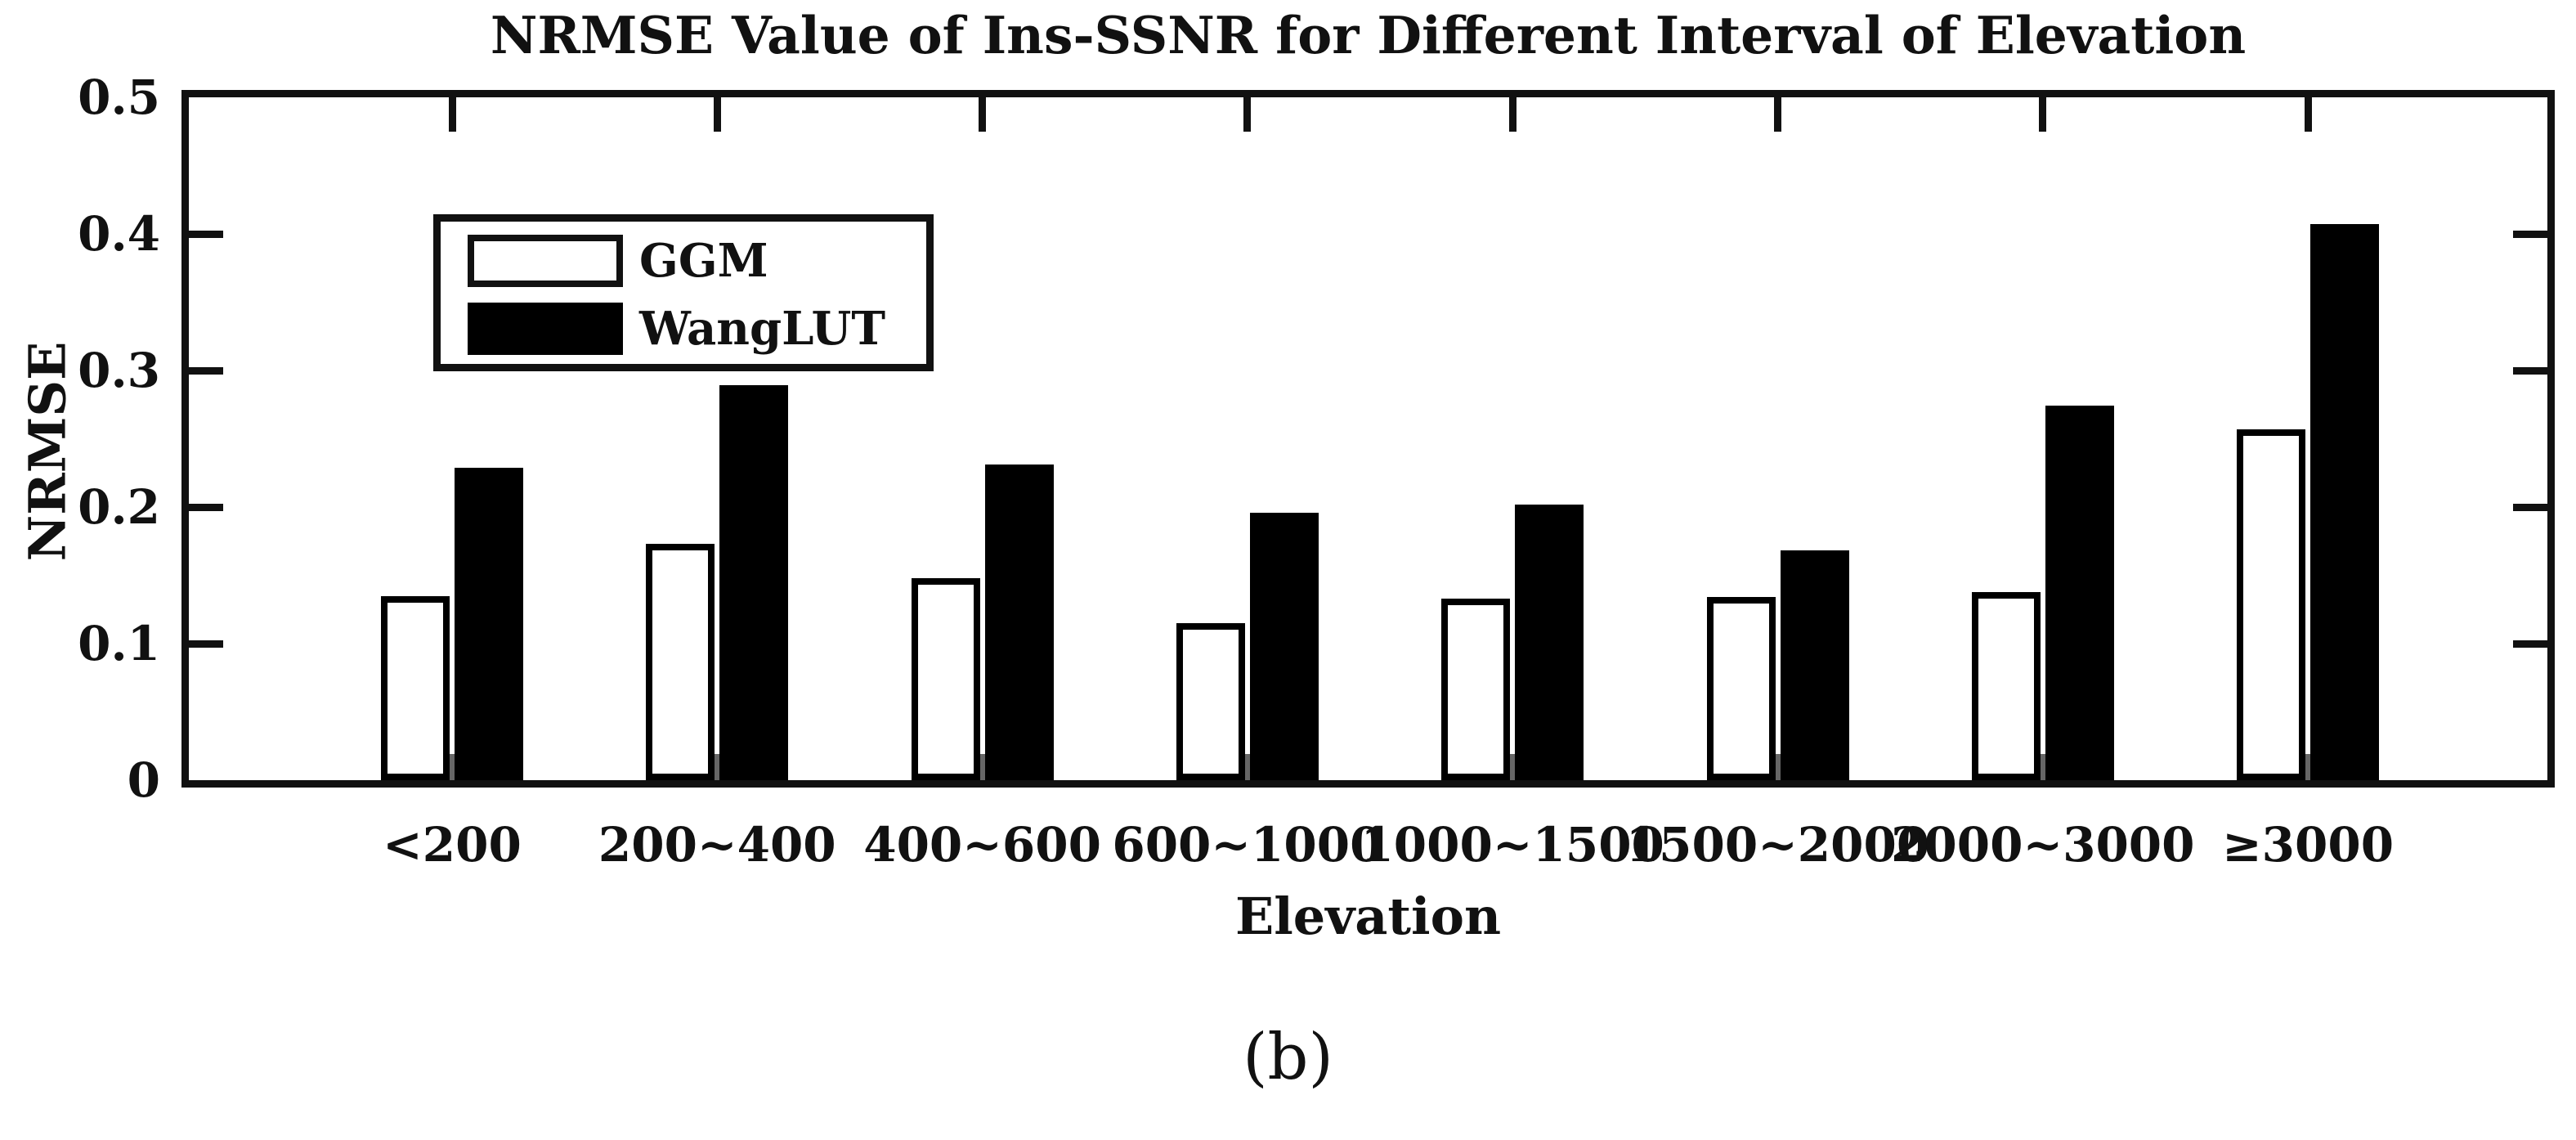 The image size is (2576, 1140). Describe the element at coordinates (717, 845) in the screenshot. I see `x-tick-label: 200~400` at that location.